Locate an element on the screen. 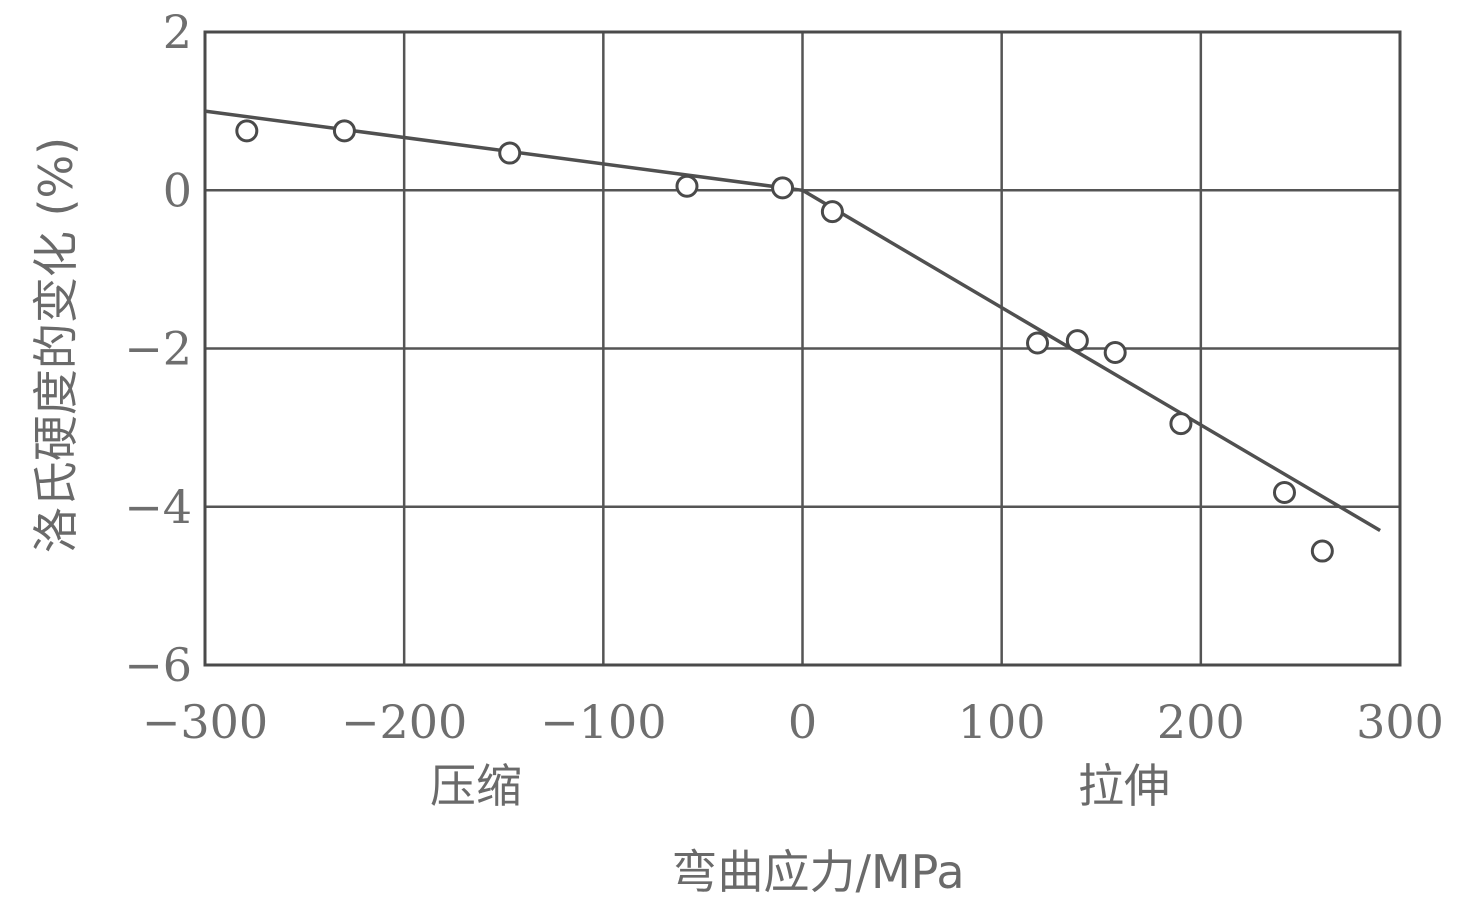 The height and width of the screenshot is (906, 1461). x-tick-label: 300 is located at coordinates (1400, 722).